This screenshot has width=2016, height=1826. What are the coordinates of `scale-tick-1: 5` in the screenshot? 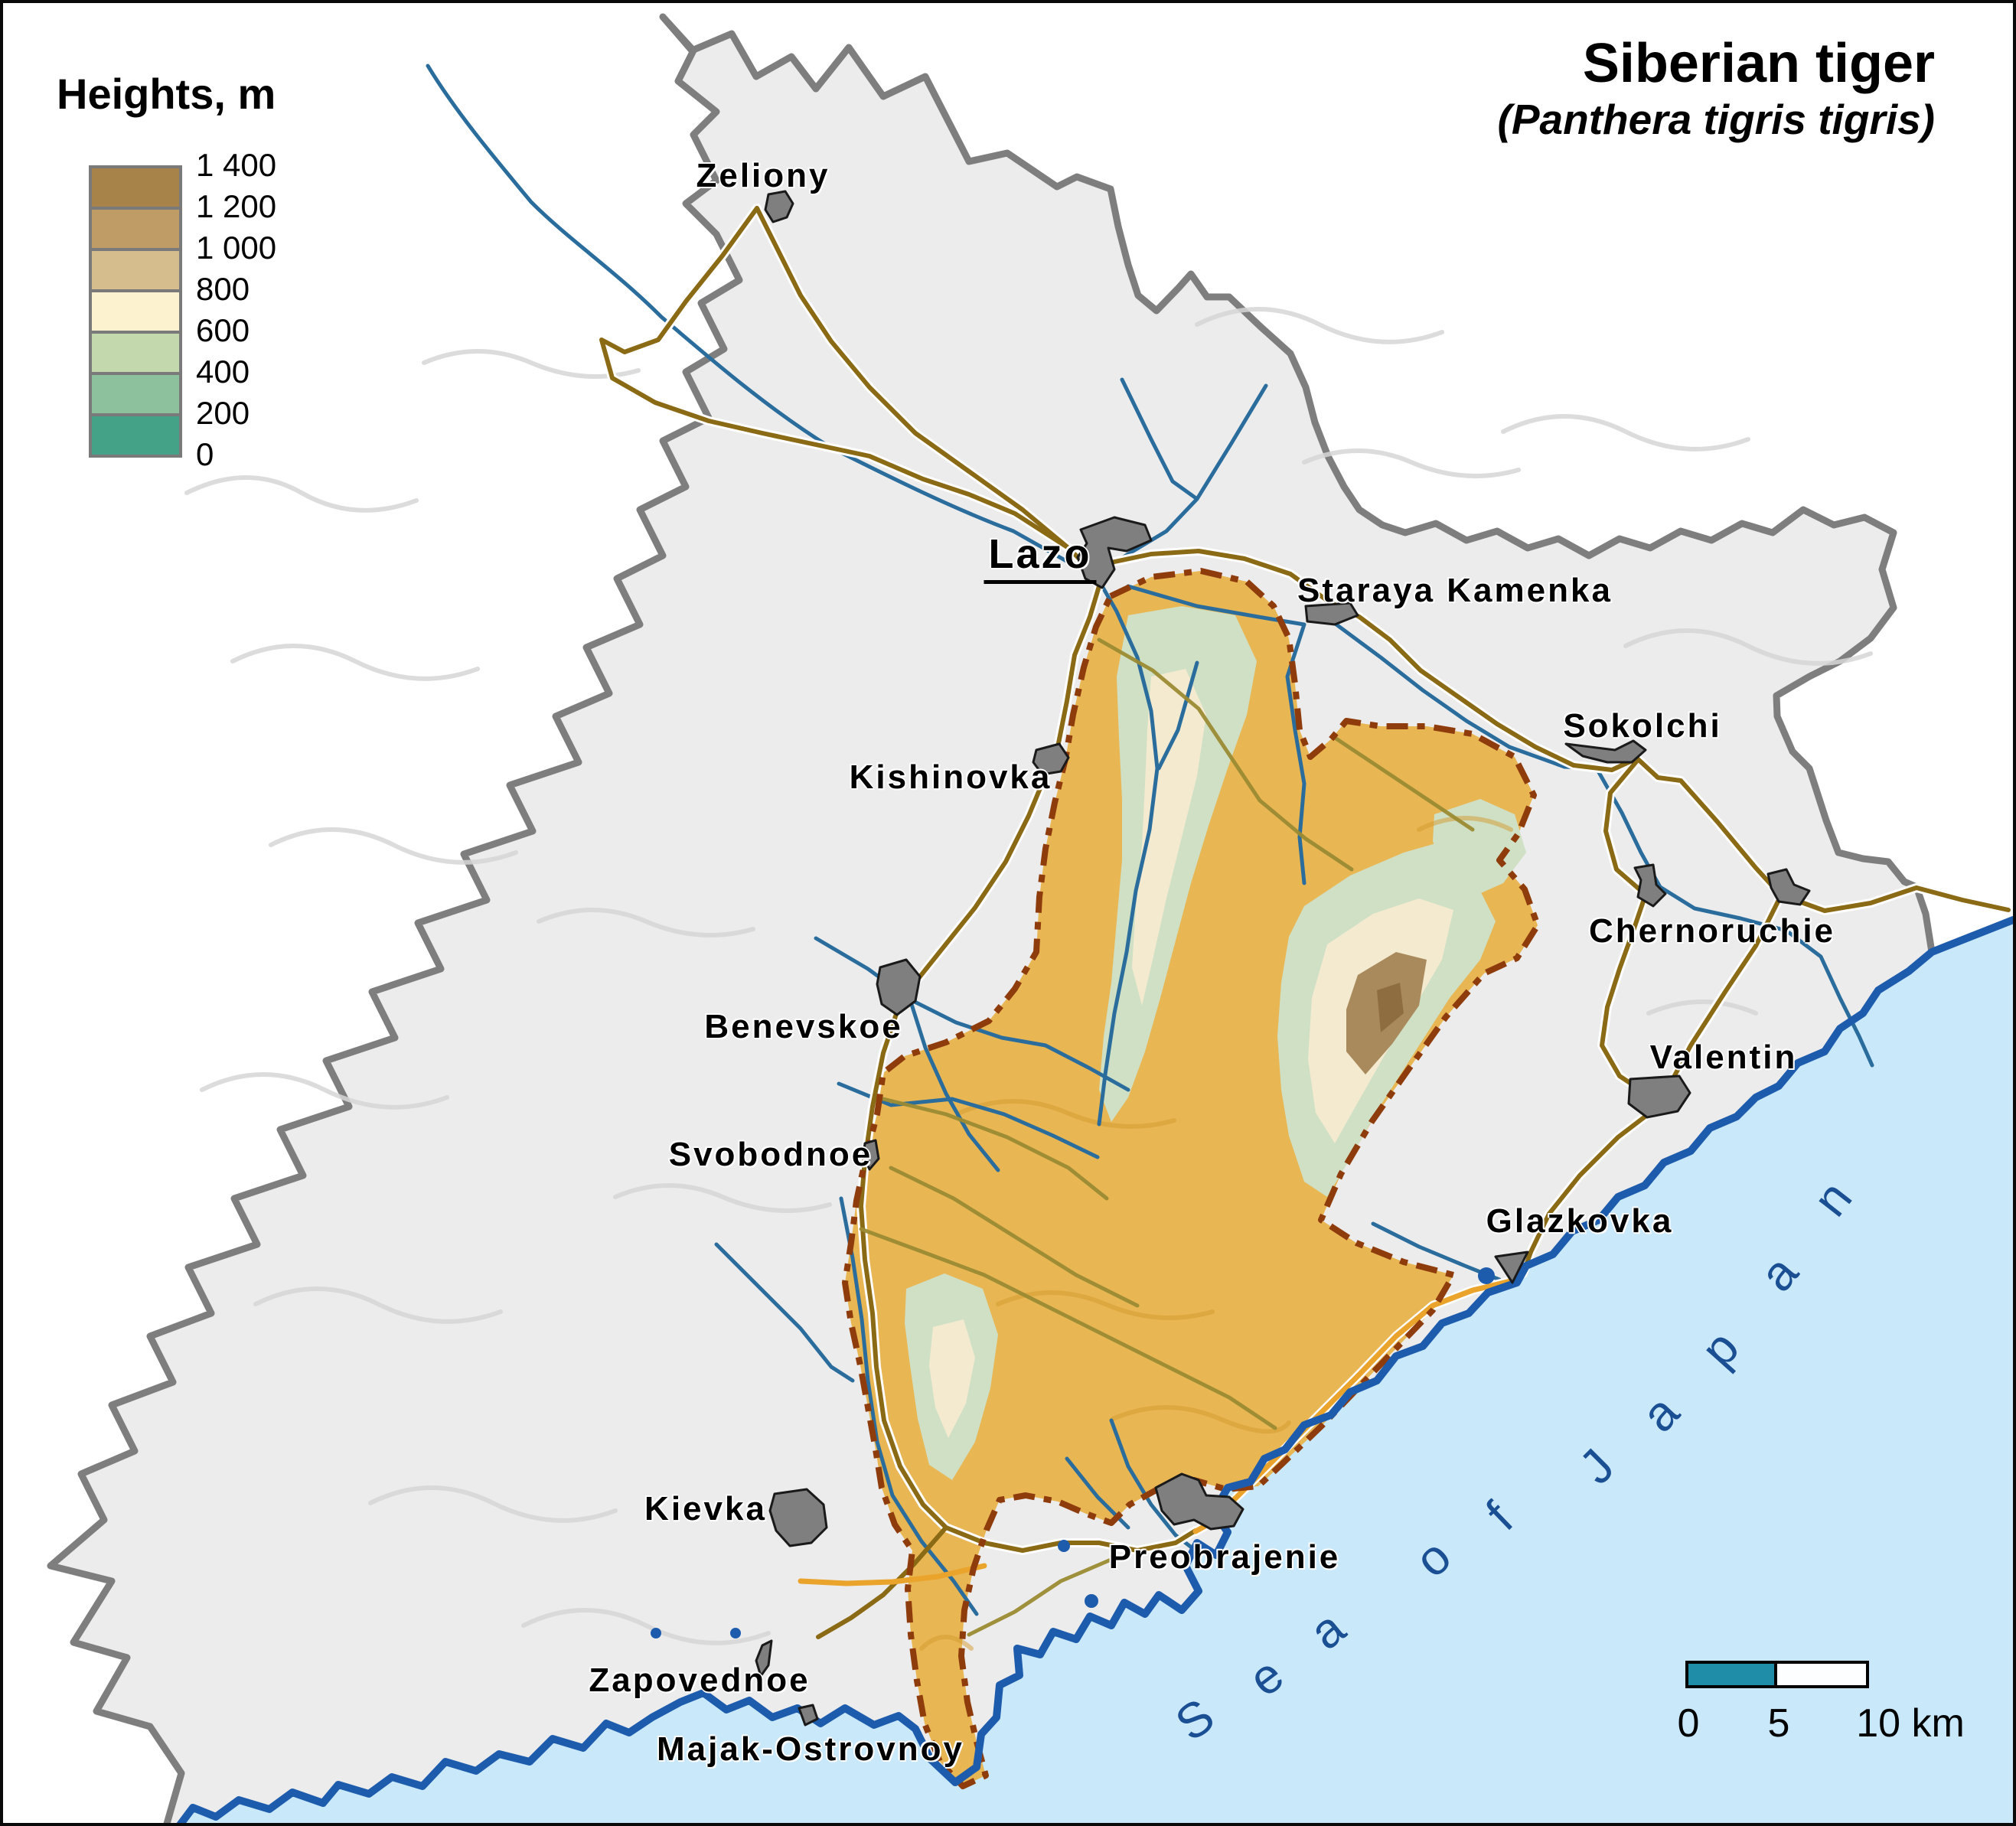 It's located at (1778, 1723).